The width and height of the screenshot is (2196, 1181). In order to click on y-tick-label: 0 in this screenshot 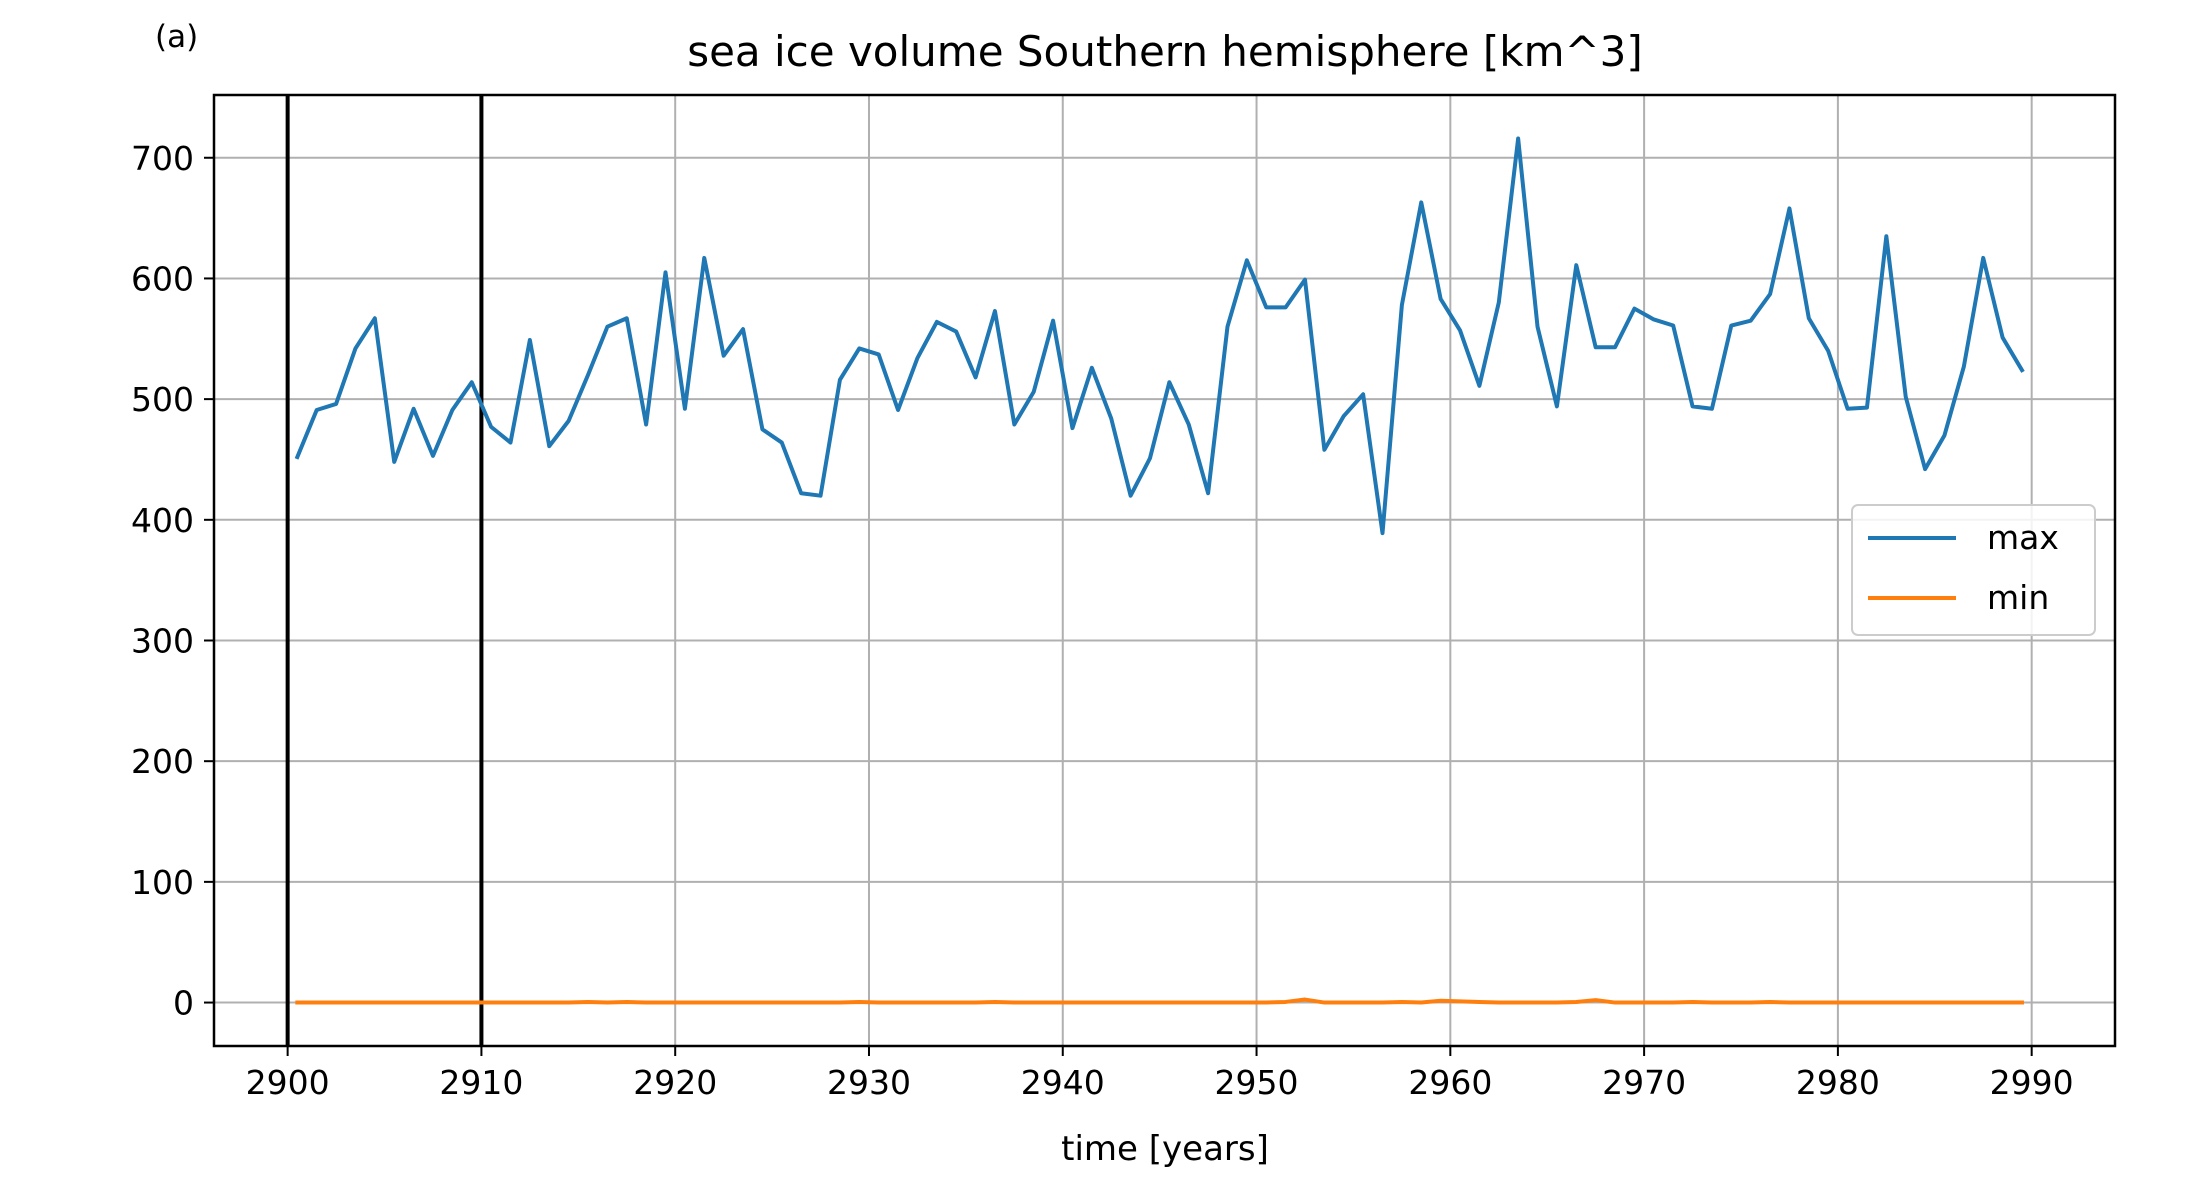, I will do `click(183, 1003)`.